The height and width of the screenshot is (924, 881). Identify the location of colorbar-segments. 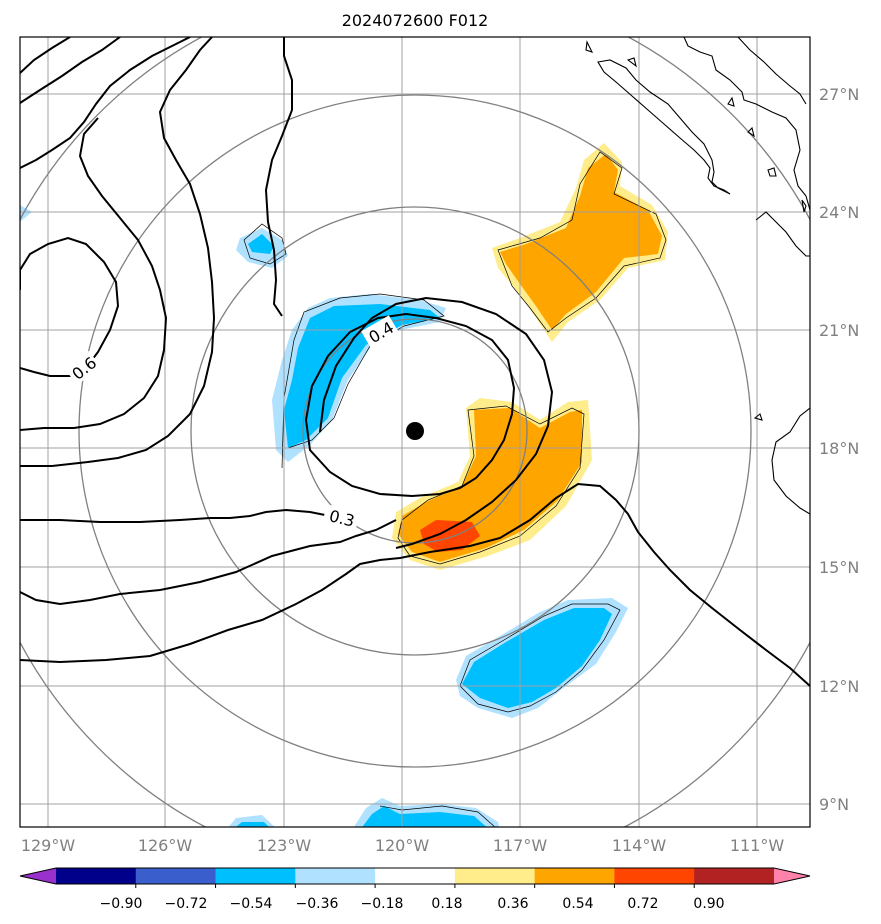
(415, 876).